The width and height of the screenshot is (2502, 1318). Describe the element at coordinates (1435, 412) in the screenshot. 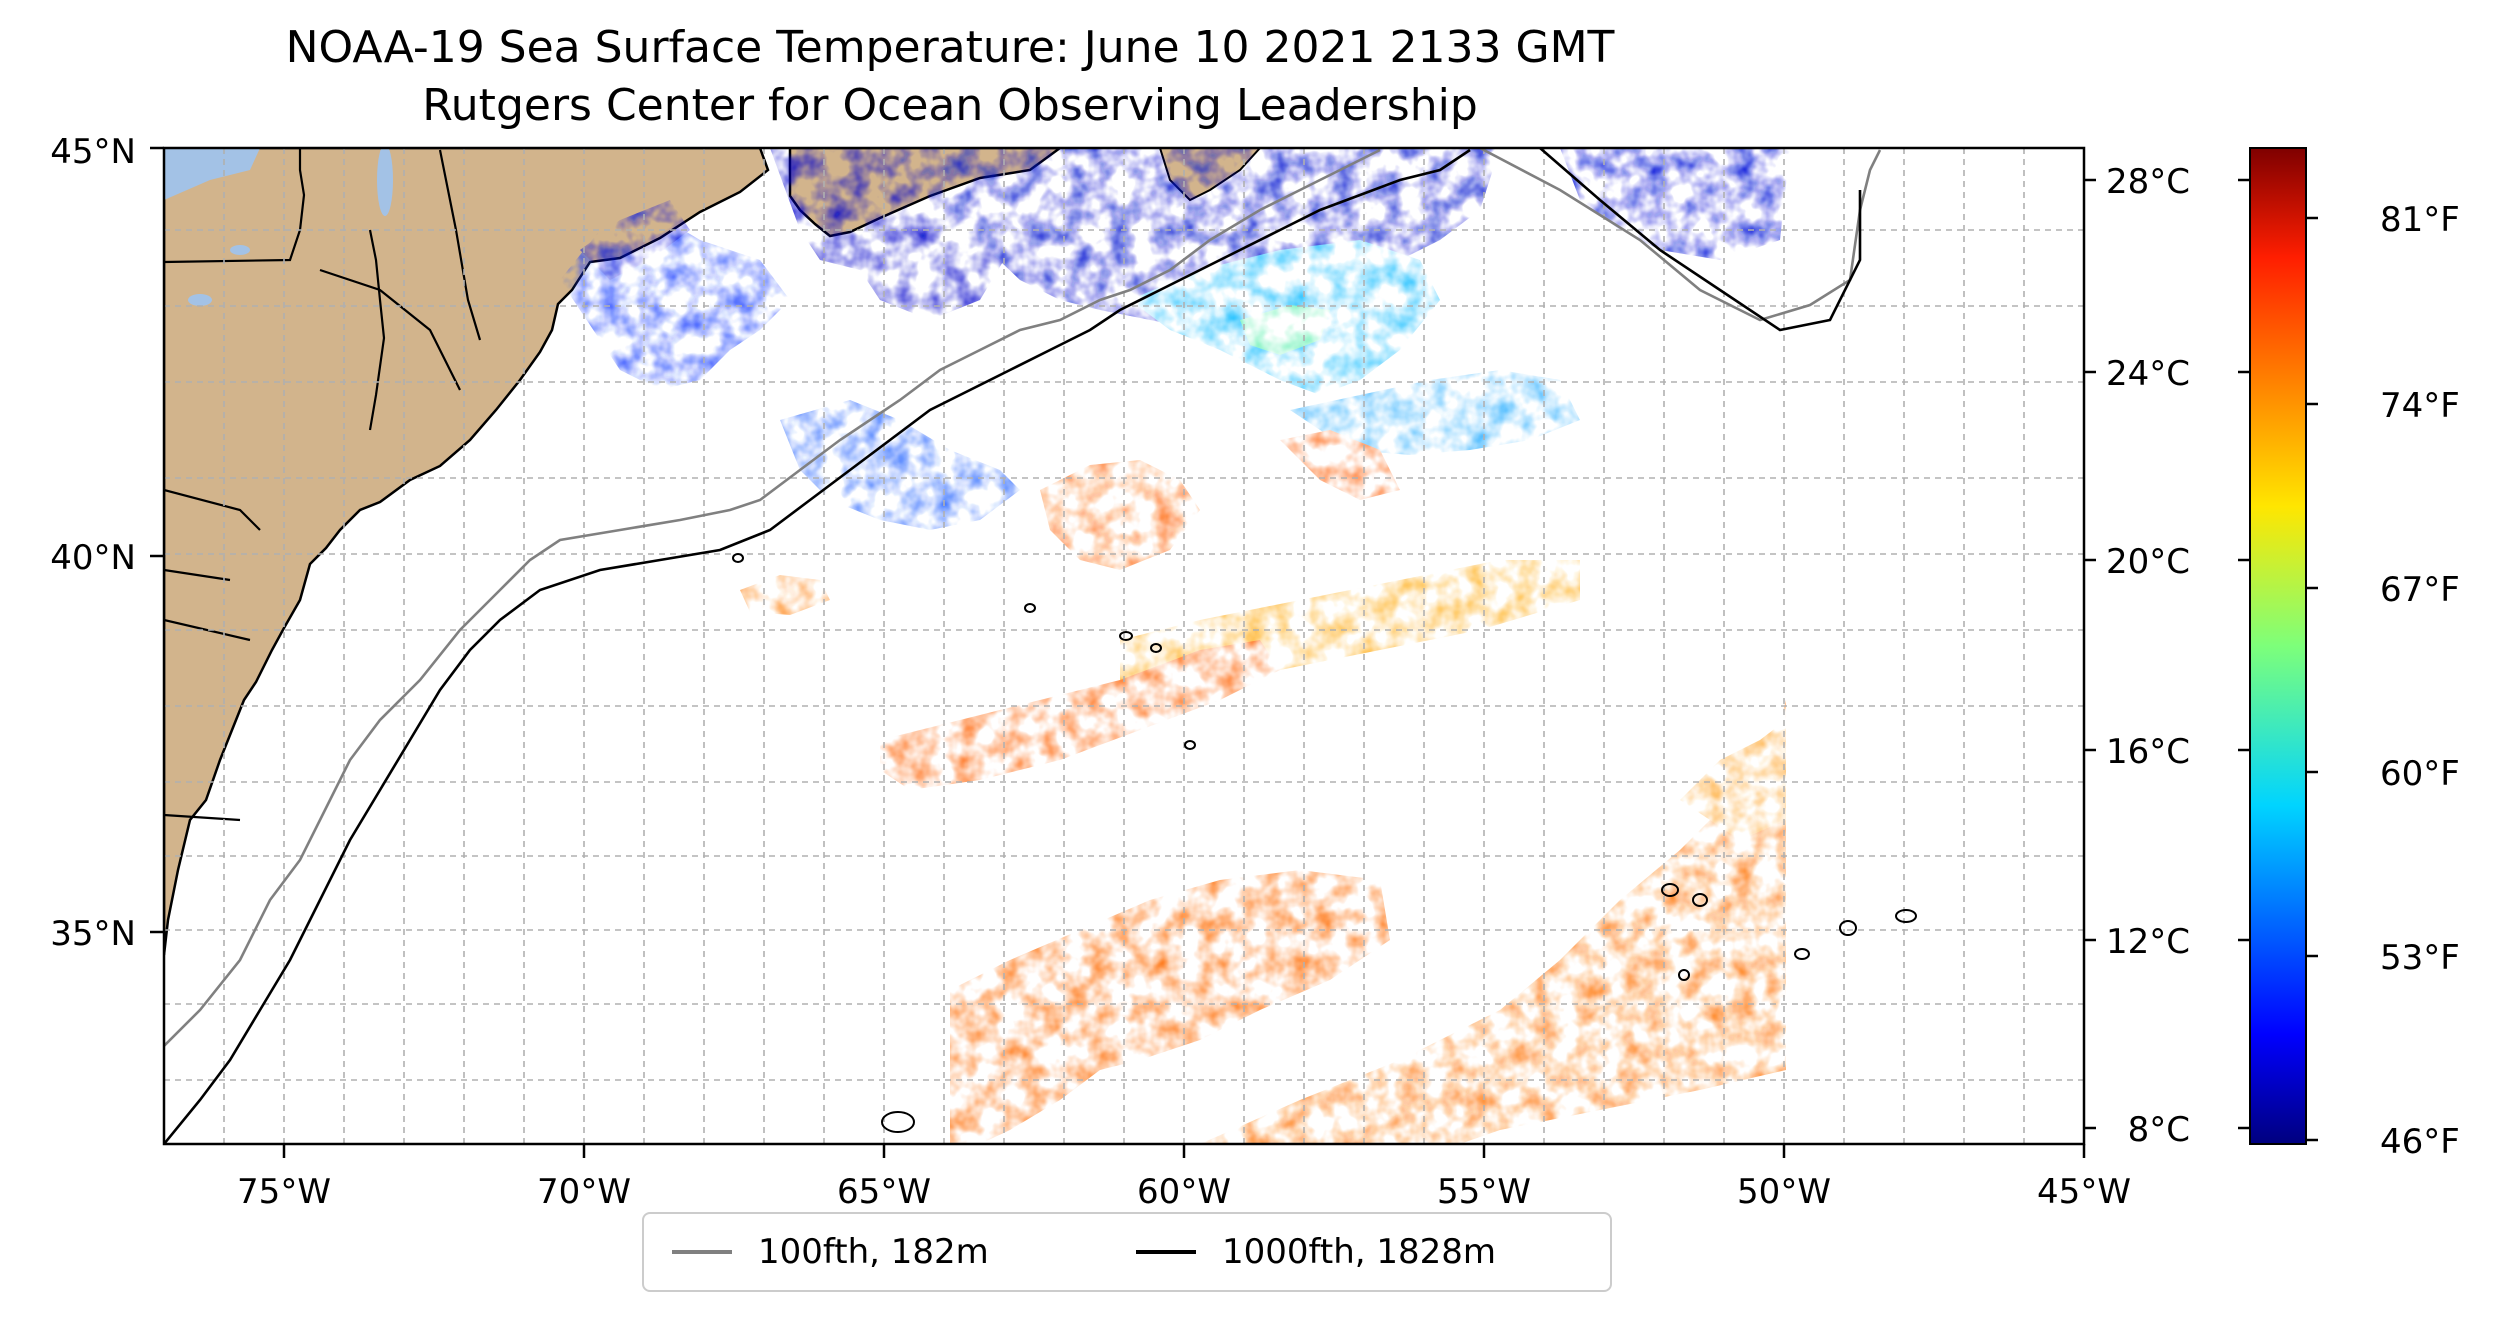

I see `sst-mid-cyan-patch` at that location.